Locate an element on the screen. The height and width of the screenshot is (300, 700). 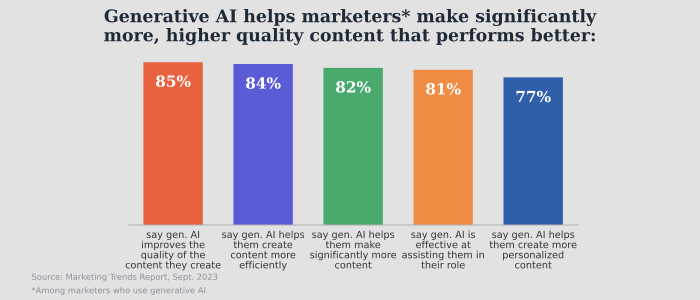
data-label: 77% is located at coordinates (533, 96).